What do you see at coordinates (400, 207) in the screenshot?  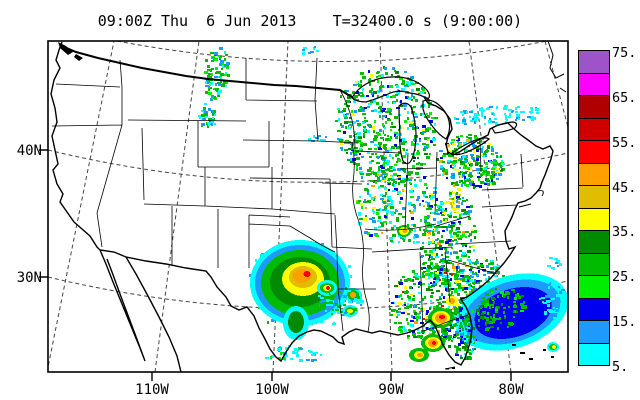 I see `midwest-south-extension` at bounding box center [400, 207].